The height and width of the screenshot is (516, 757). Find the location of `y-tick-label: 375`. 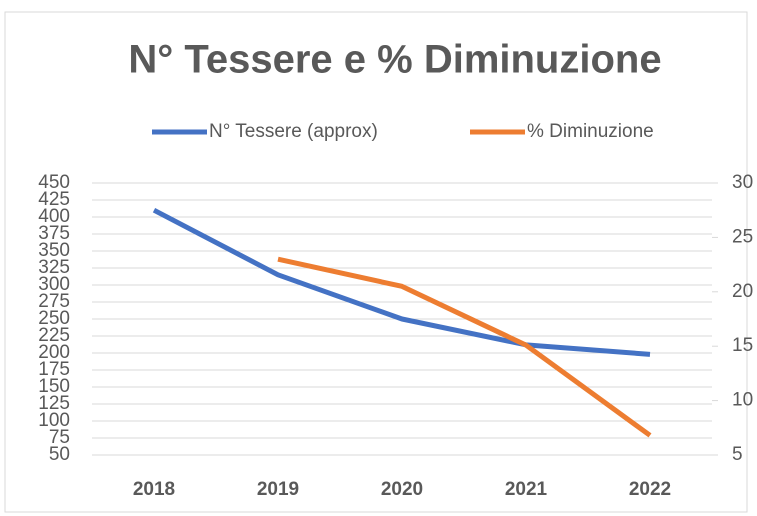

y-tick-label: 375 is located at coordinates (54, 233).